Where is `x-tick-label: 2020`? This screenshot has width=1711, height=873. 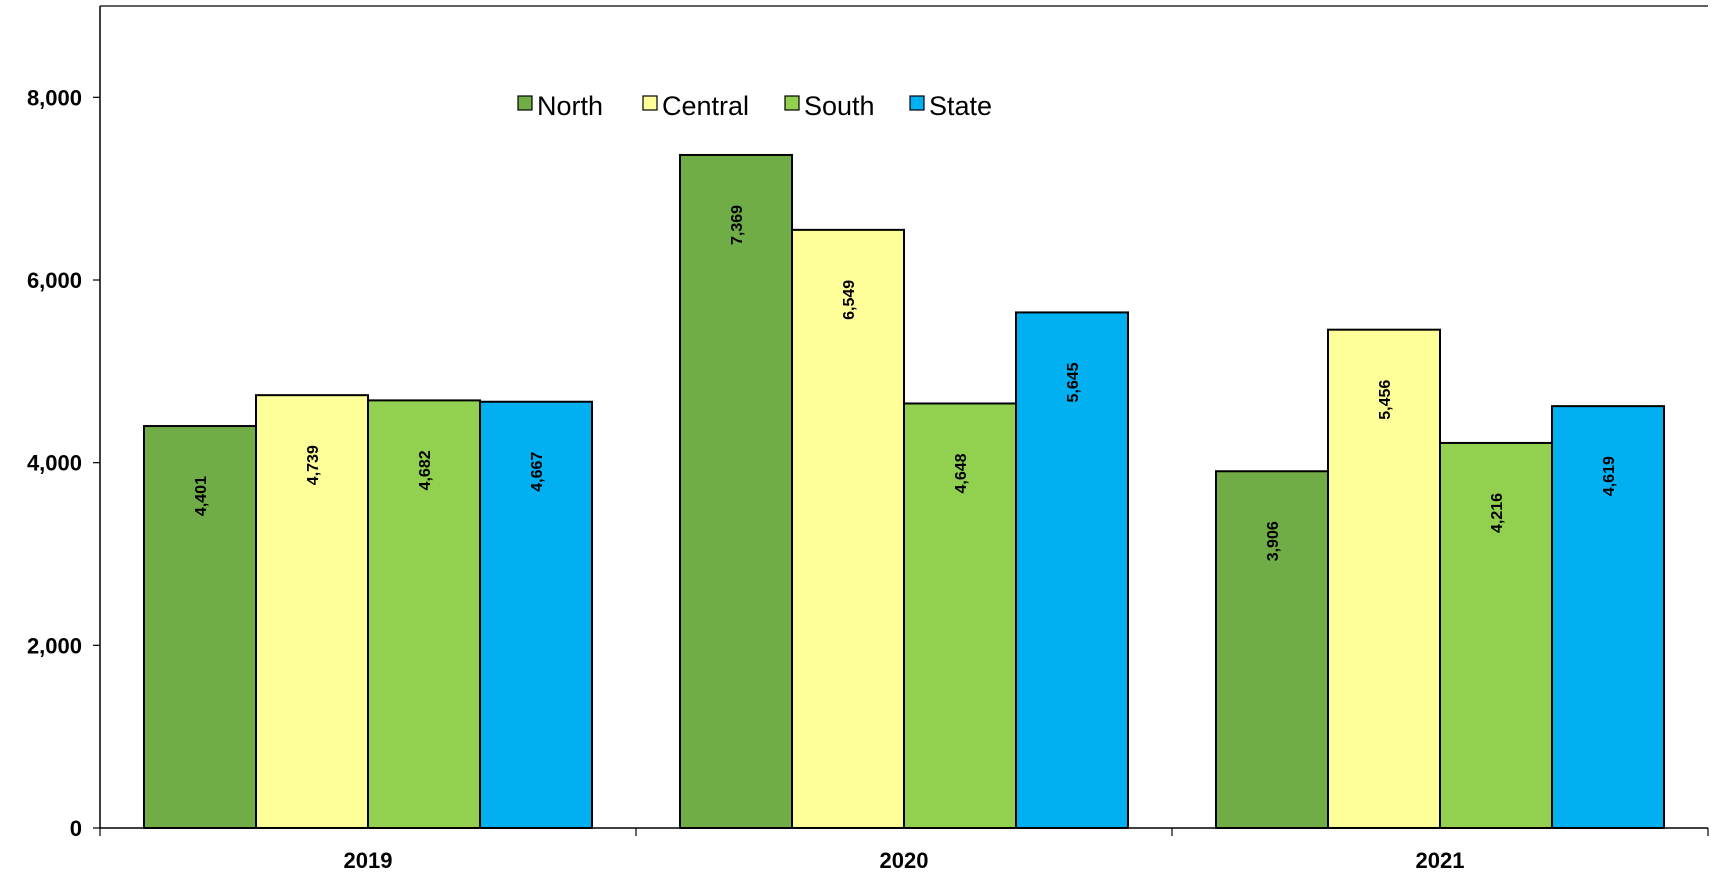
x-tick-label: 2020 is located at coordinates (904, 860).